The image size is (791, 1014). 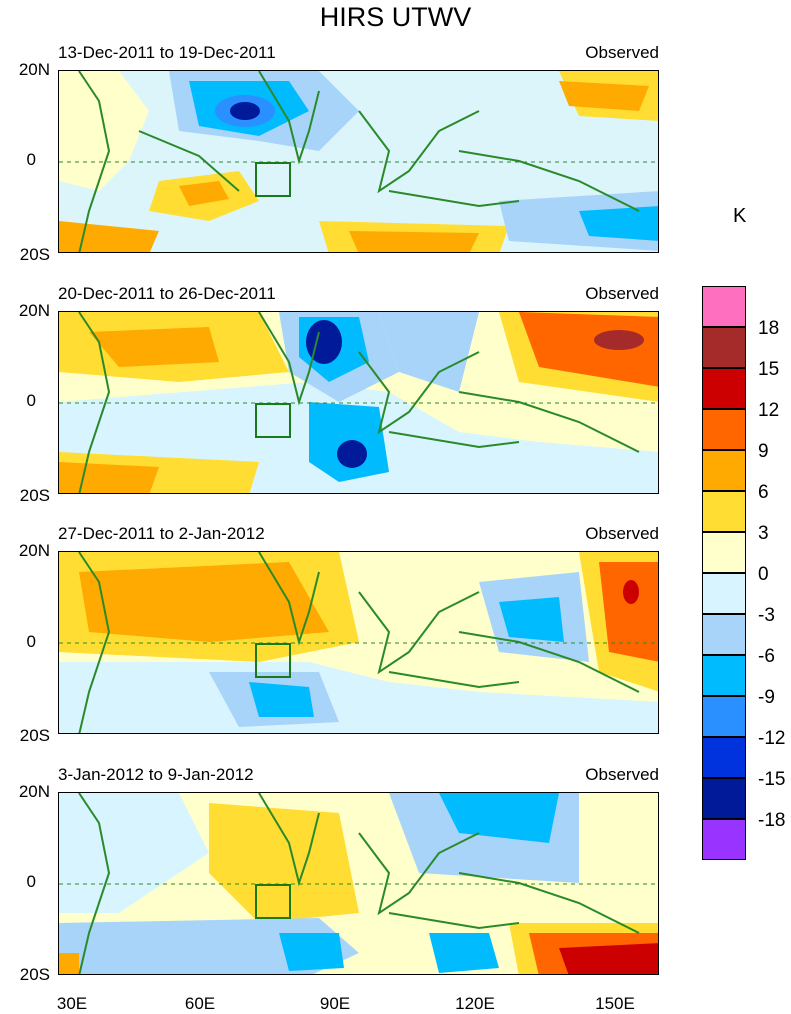 What do you see at coordinates (766, 697) in the screenshot?
I see `colorbar-label-neg9: -9` at bounding box center [766, 697].